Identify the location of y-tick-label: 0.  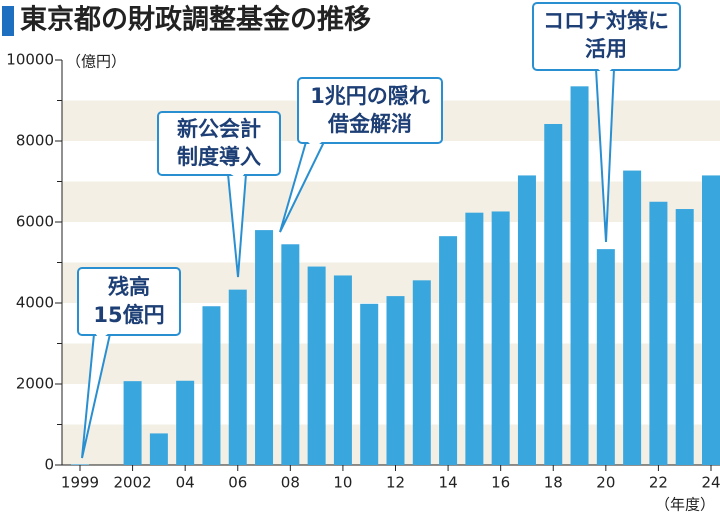
(49, 465).